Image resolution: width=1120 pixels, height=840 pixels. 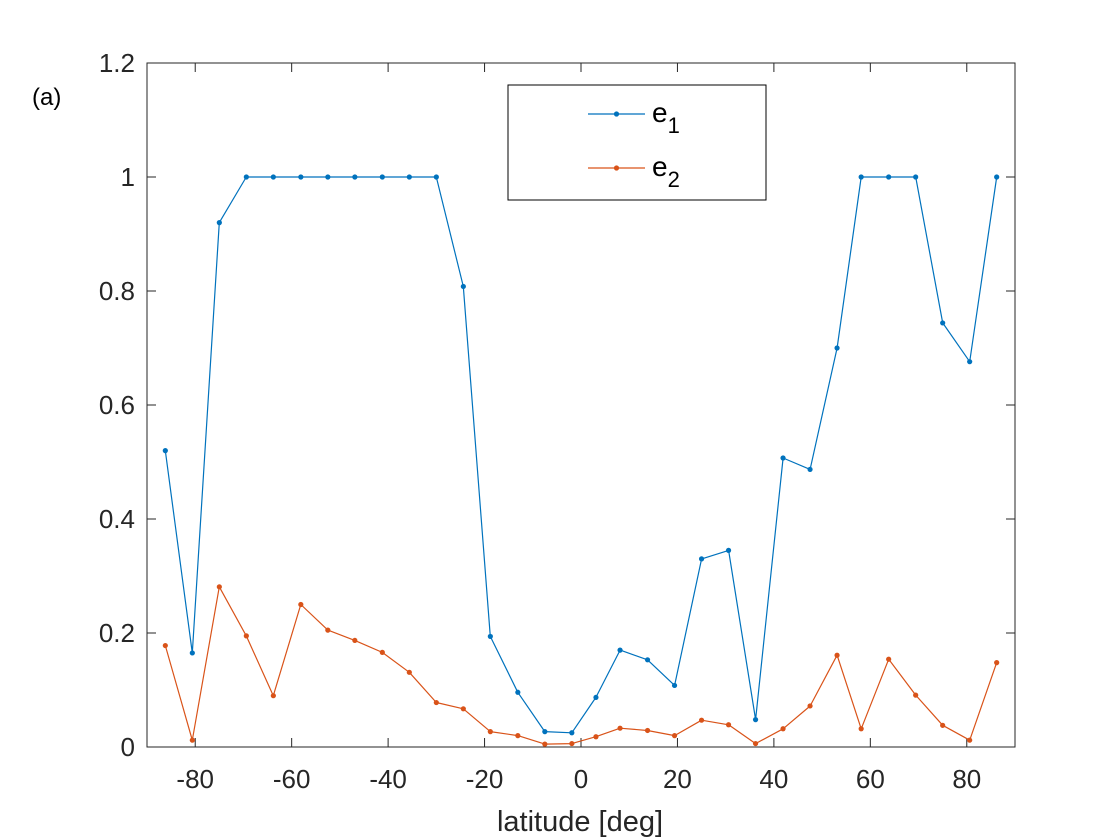 I want to click on y-tick-label: 1, so click(x=128, y=177).